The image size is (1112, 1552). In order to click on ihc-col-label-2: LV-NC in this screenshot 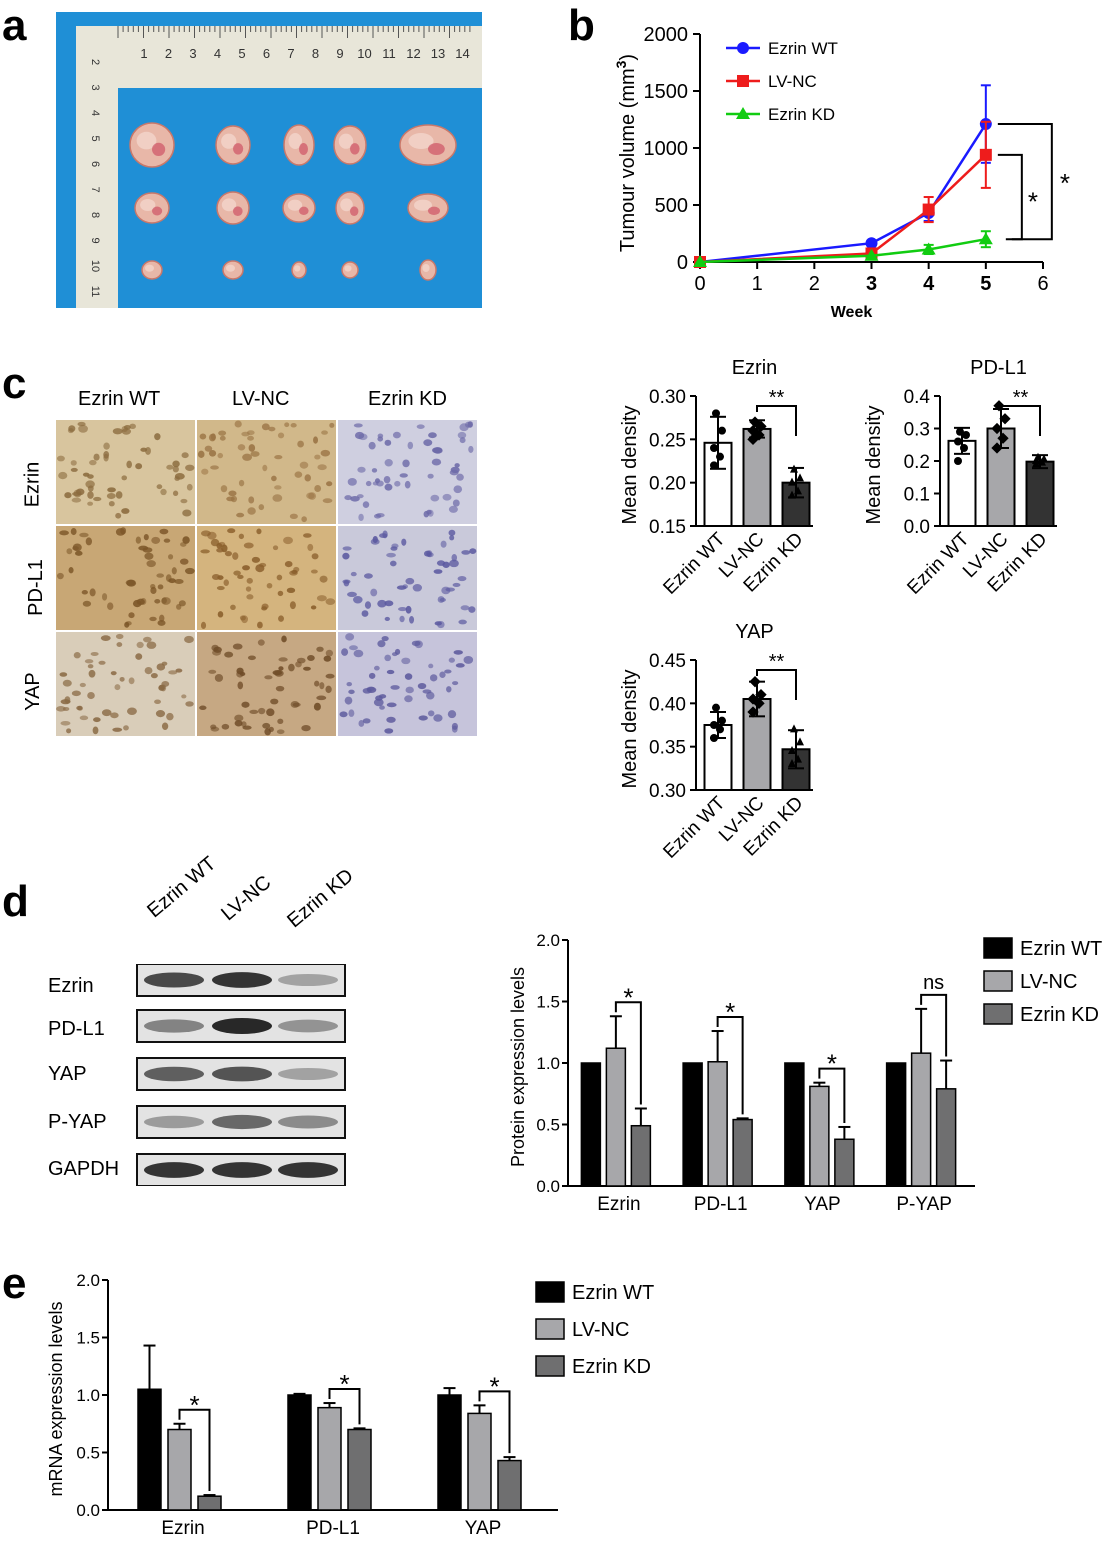, I will do `click(261, 399)`.